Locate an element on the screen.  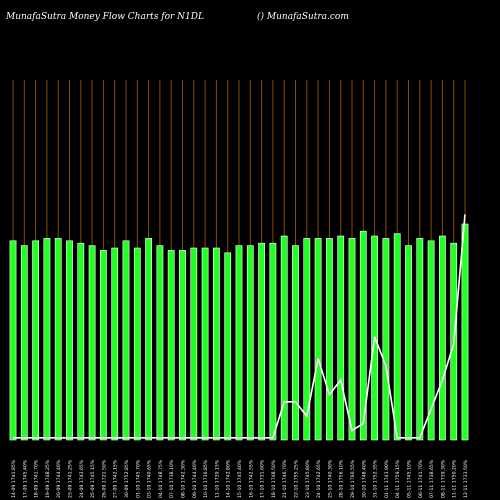
x-tick-label: 12-11 1733.50% is located at coordinates (466, 478).